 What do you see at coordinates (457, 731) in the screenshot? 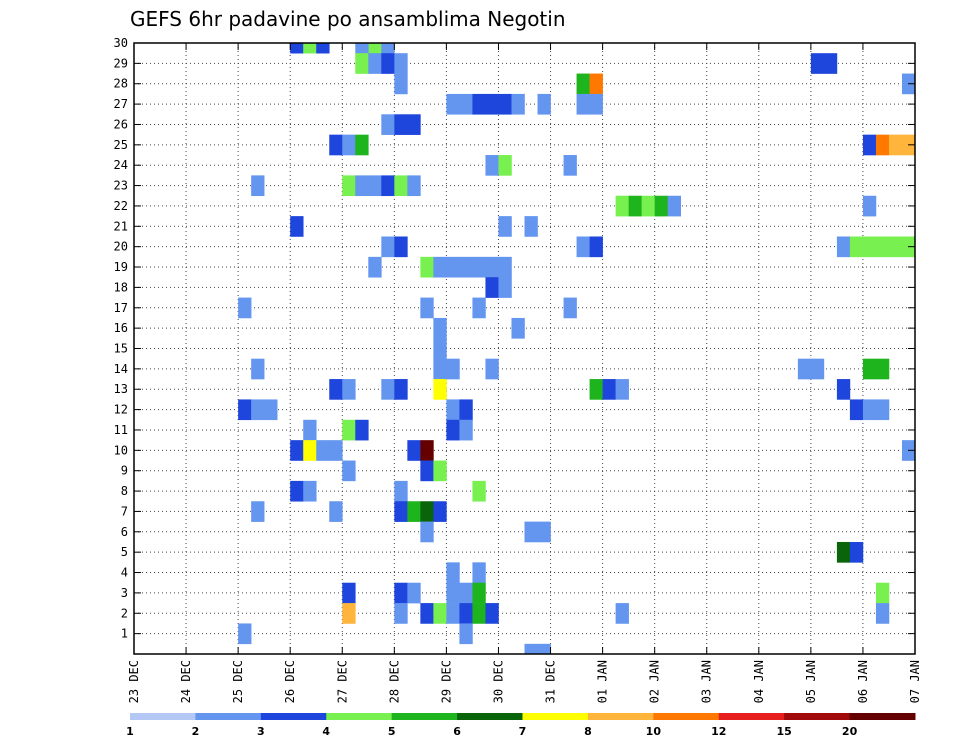
I see `legend-level-label: 6` at bounding box center [457, 731].